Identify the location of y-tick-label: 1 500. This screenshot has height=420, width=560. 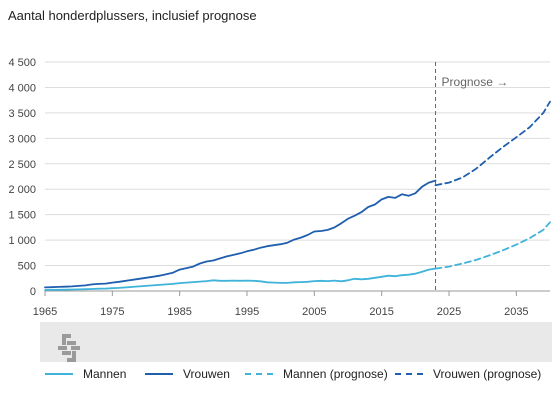
(22, 216).